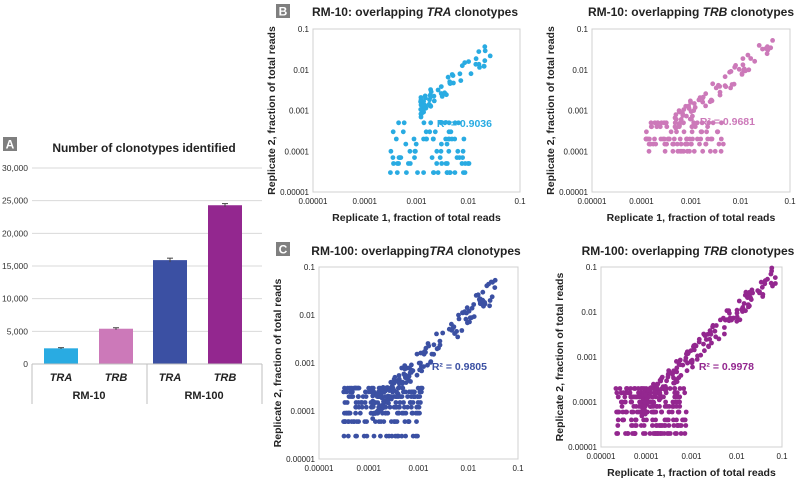 The width and height of the screenshot is (800, 479). What do you see at coordinates (143, 378) in the screenshot?
I see `bar-chart-categories: TRA TRB TRA TRB` at bounding box center [143, 378].